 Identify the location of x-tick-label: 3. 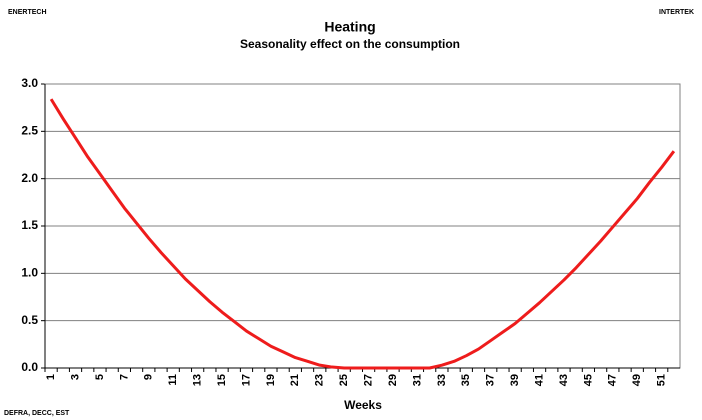
(75, 377).